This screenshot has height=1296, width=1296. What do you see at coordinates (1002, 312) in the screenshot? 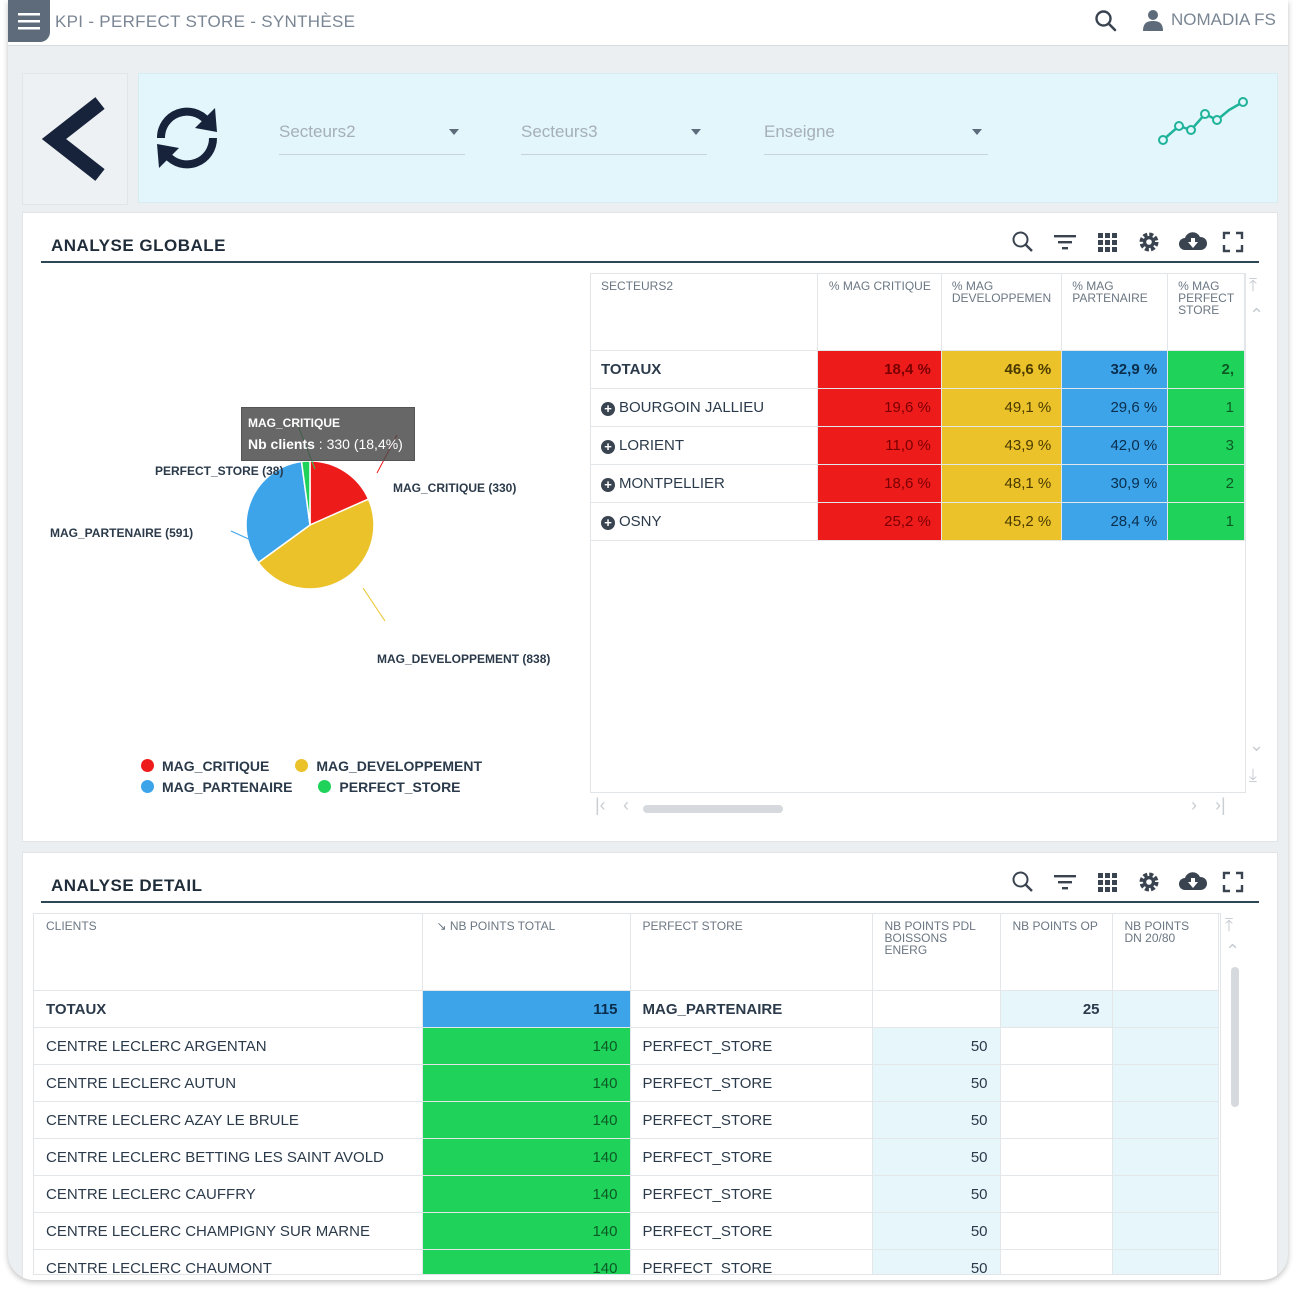
I see `col-header-developpement: % MAG DEVELOPPEMEN` at bounding box center [1002, 312].